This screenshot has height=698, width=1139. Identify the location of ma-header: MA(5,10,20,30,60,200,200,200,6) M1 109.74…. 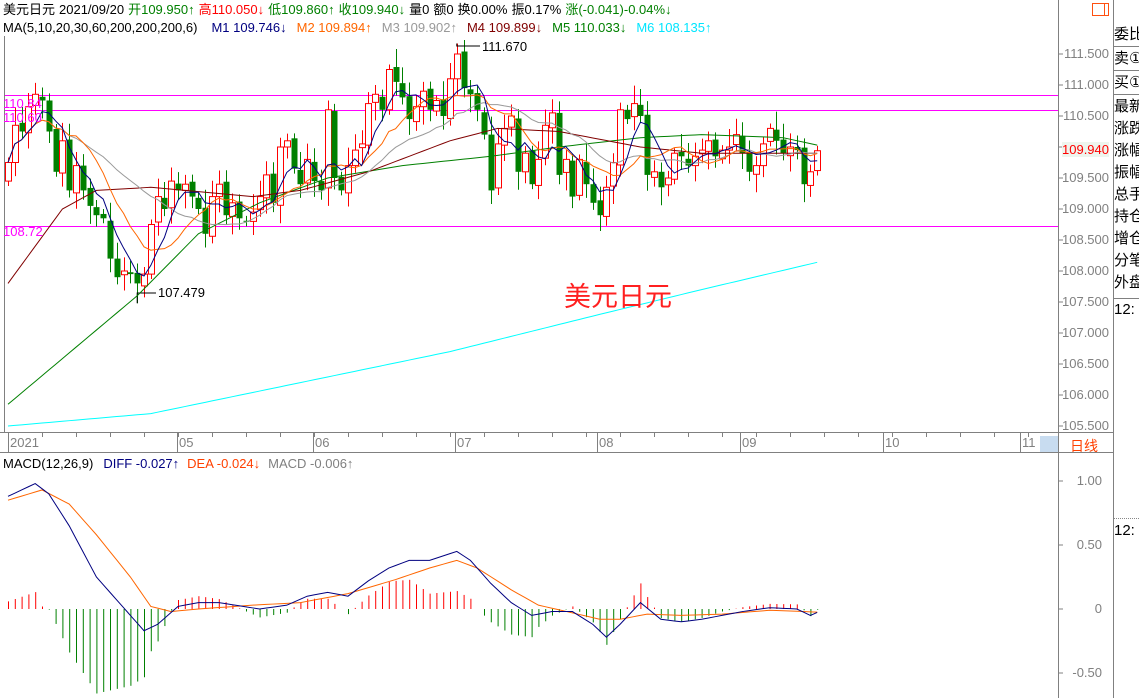
(359, 28).